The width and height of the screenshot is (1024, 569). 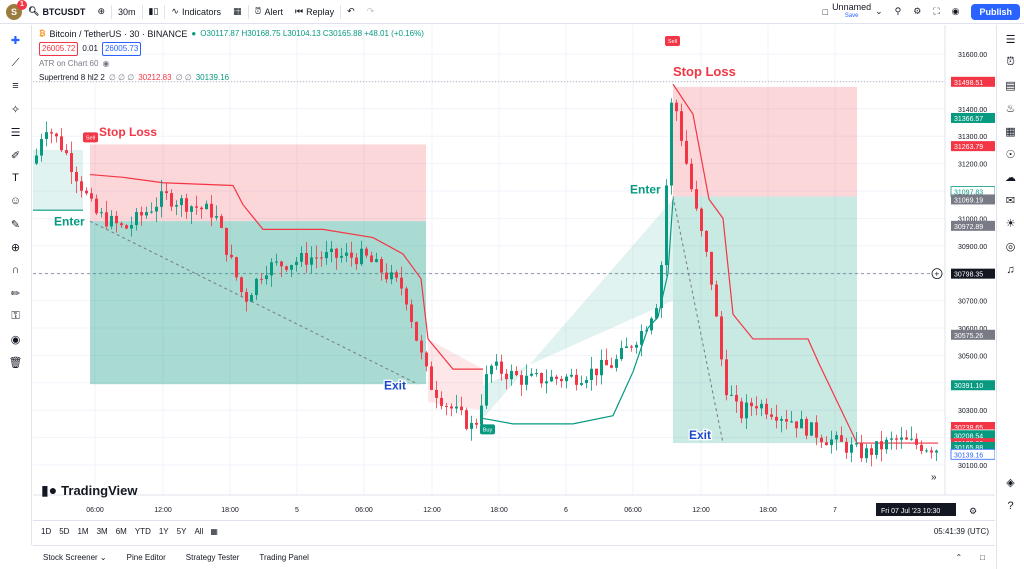 What do you see at coordinates (146, 557) in the screenshot?
I see `panel-tab-pine-editor: Pine Editor` at bounding box center [146, 557].